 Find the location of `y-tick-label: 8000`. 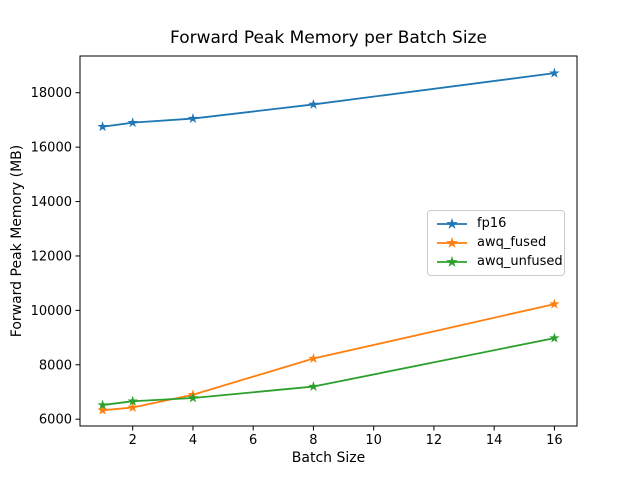

y-tick-label: 8000 is located at coordinates (55, 365).